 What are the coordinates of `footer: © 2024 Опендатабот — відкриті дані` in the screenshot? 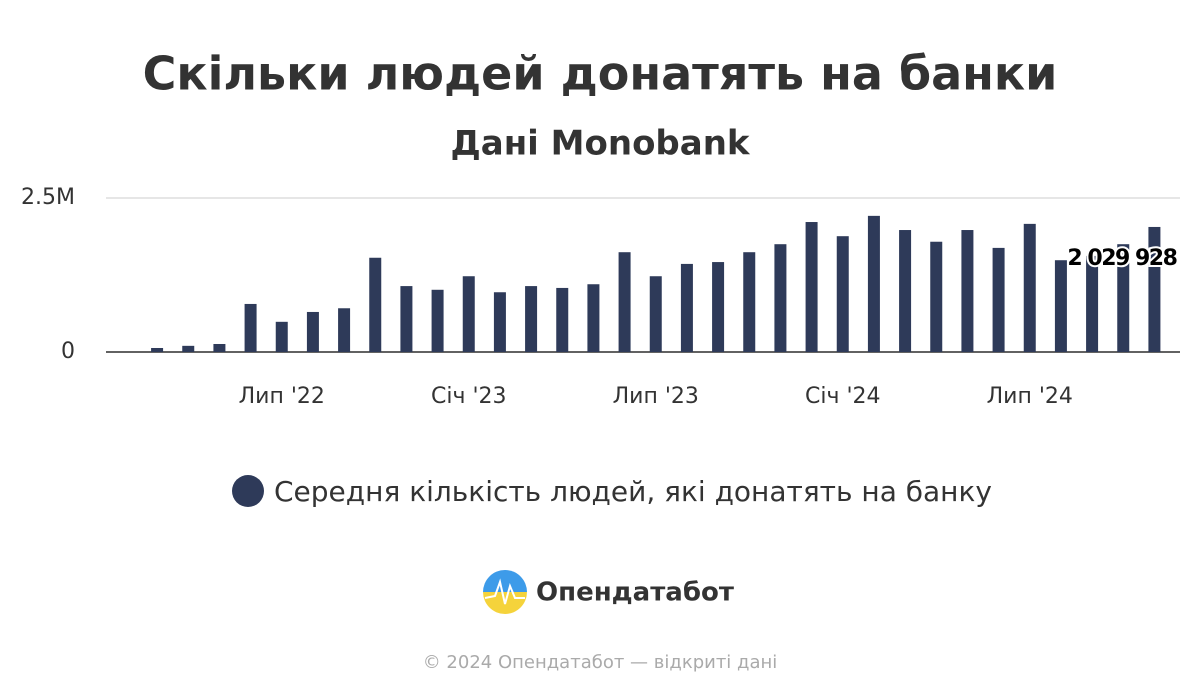 It's located at (600, 662).